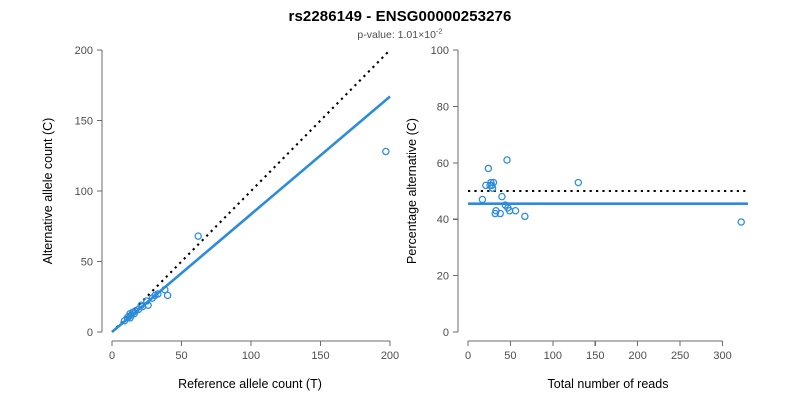 This screenshot has height=400, width=800. What do you see at coordinates (84, 122) in the screenshot?
I see `y-axis-tick-label: 150` at bounding box center [84, 122].